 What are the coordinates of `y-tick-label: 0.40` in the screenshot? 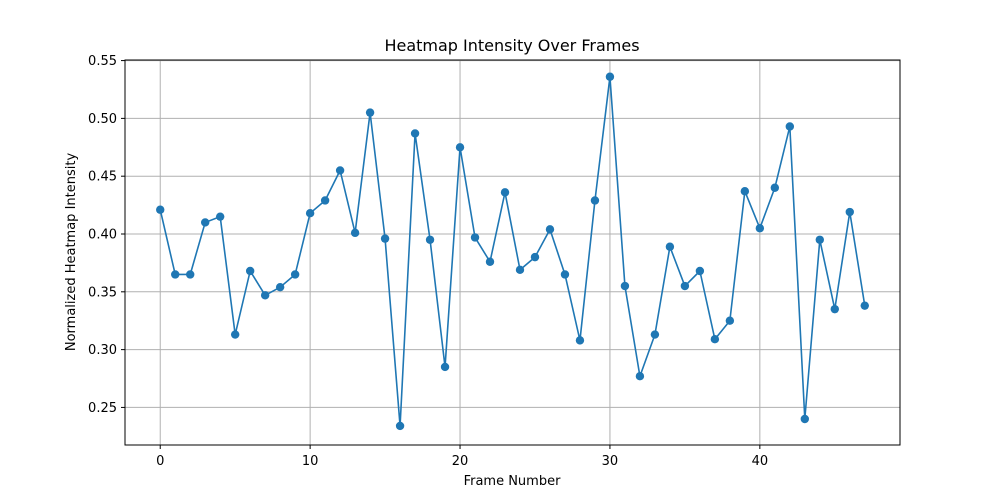 It's located at (102, 235).